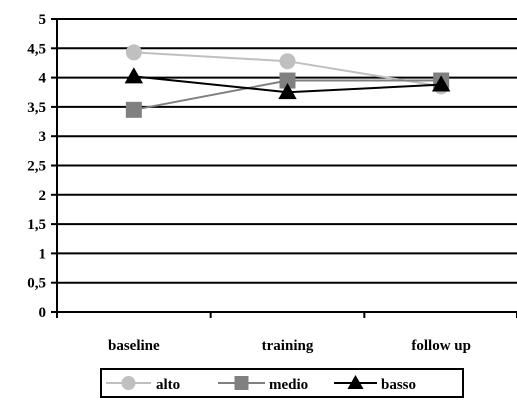  Describe the element at coordinates (36, 284) in the screenshot. I see `y-tick-label: 0,5` at that location.